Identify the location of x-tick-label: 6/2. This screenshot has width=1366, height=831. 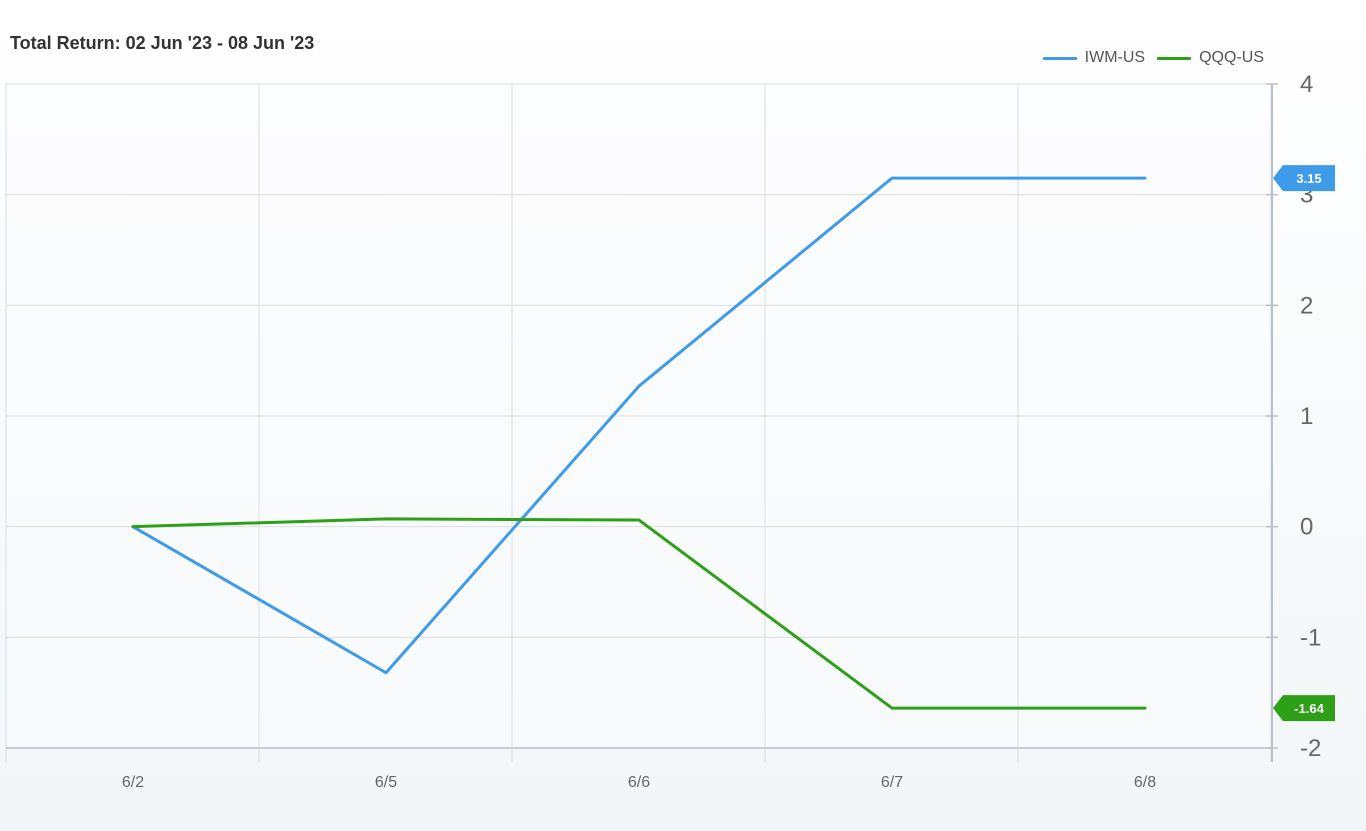
(133, 782).